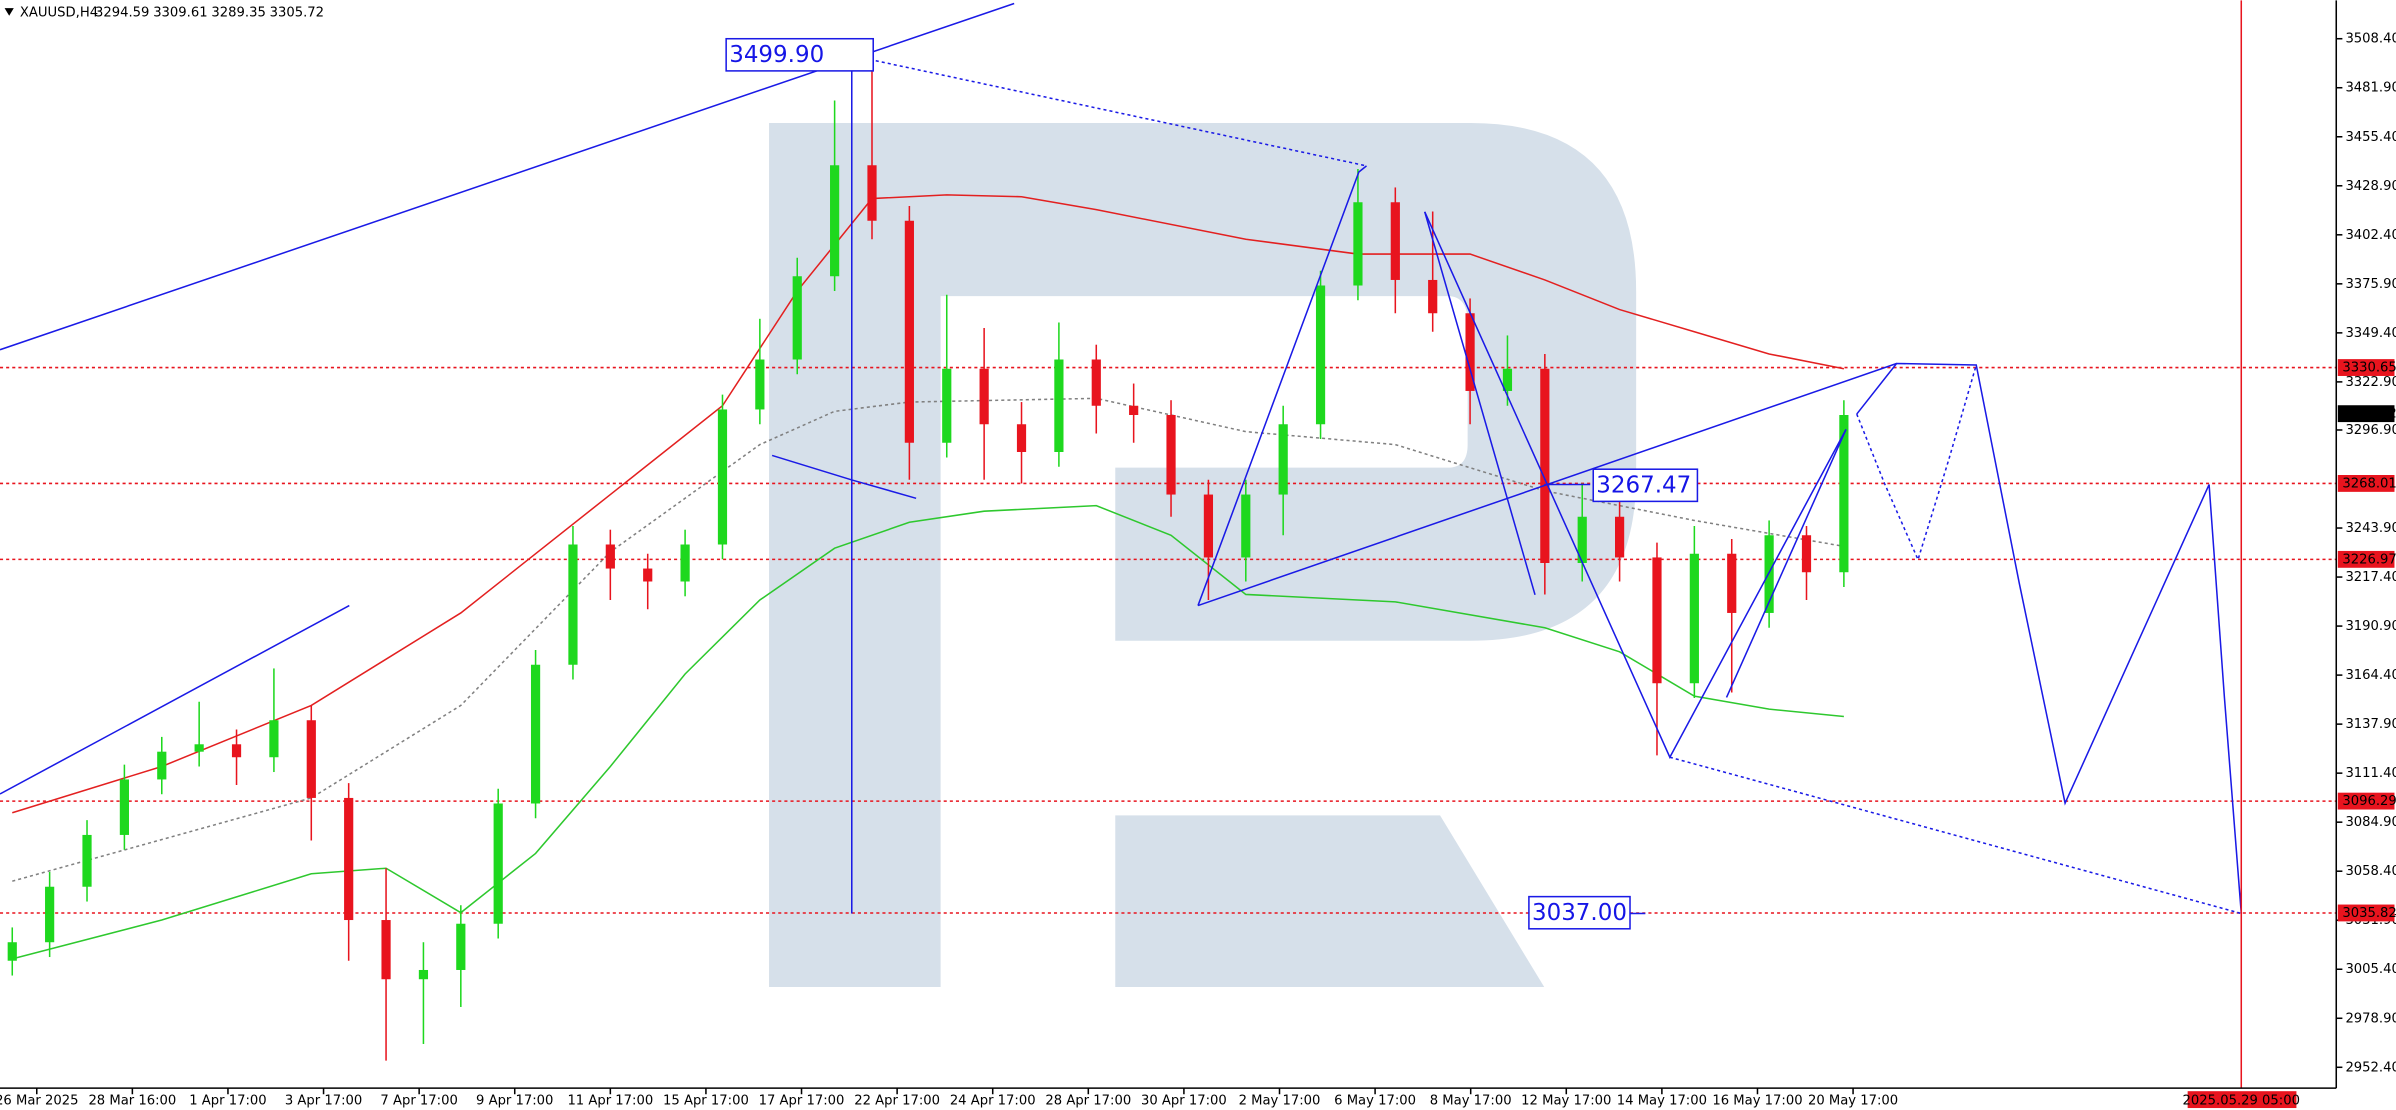  Describe the element at coordinates (209, 13) in the screenshot. I see `header-values: 3294.59 3309.61 3289.35 3305.72` at that location.